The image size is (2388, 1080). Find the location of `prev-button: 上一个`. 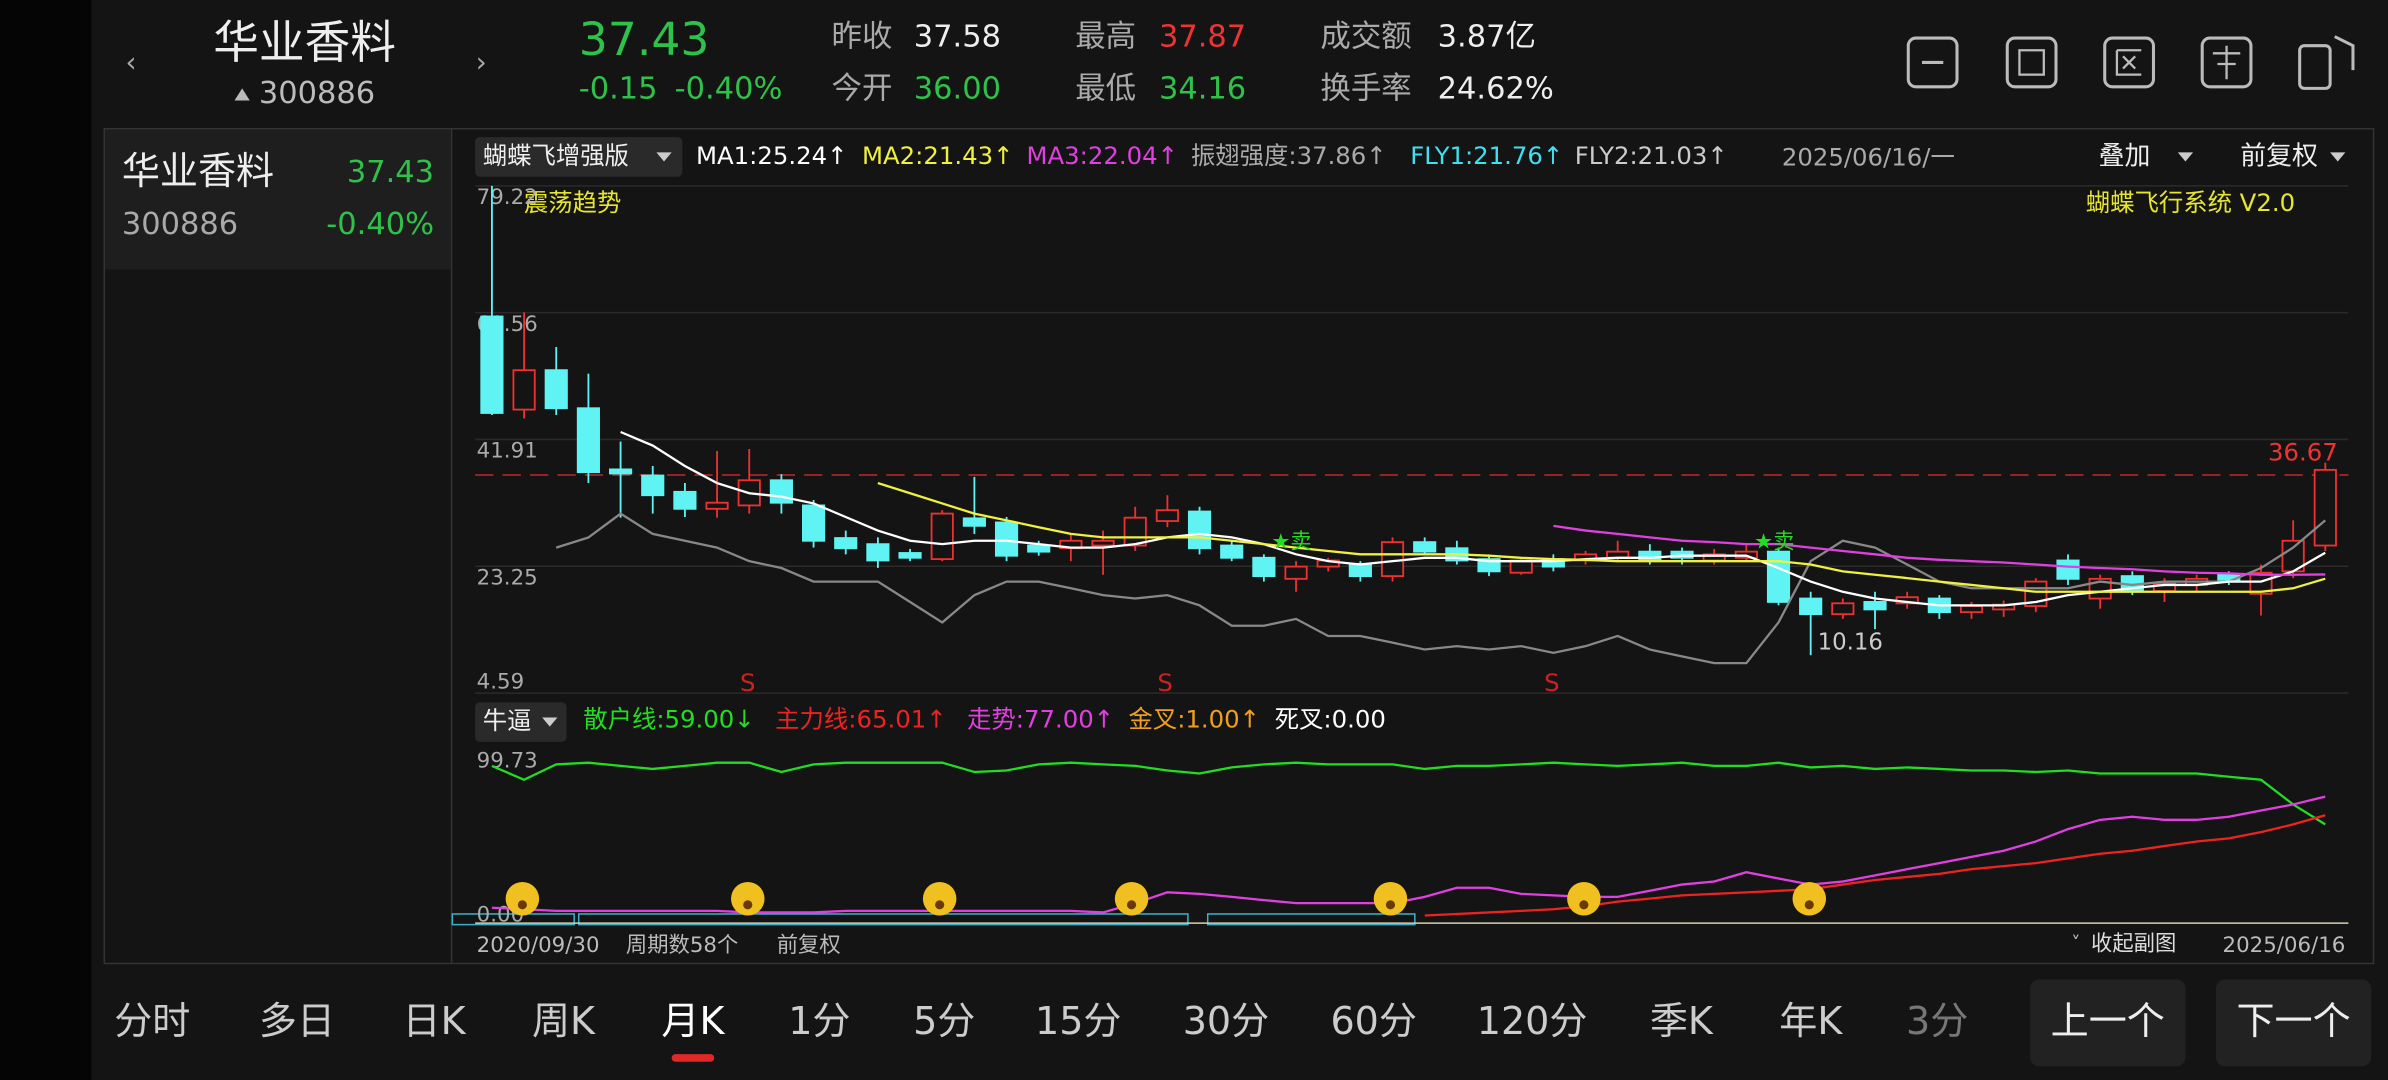

prev-button: 上一个 is located at coordinates (2108, 1021).